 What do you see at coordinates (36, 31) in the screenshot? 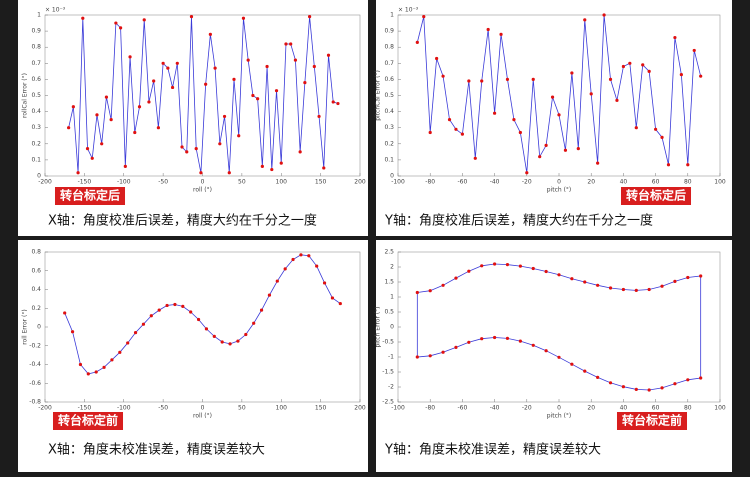
I see `y-tick-label: 0.9` at bounding box center [36, 31].